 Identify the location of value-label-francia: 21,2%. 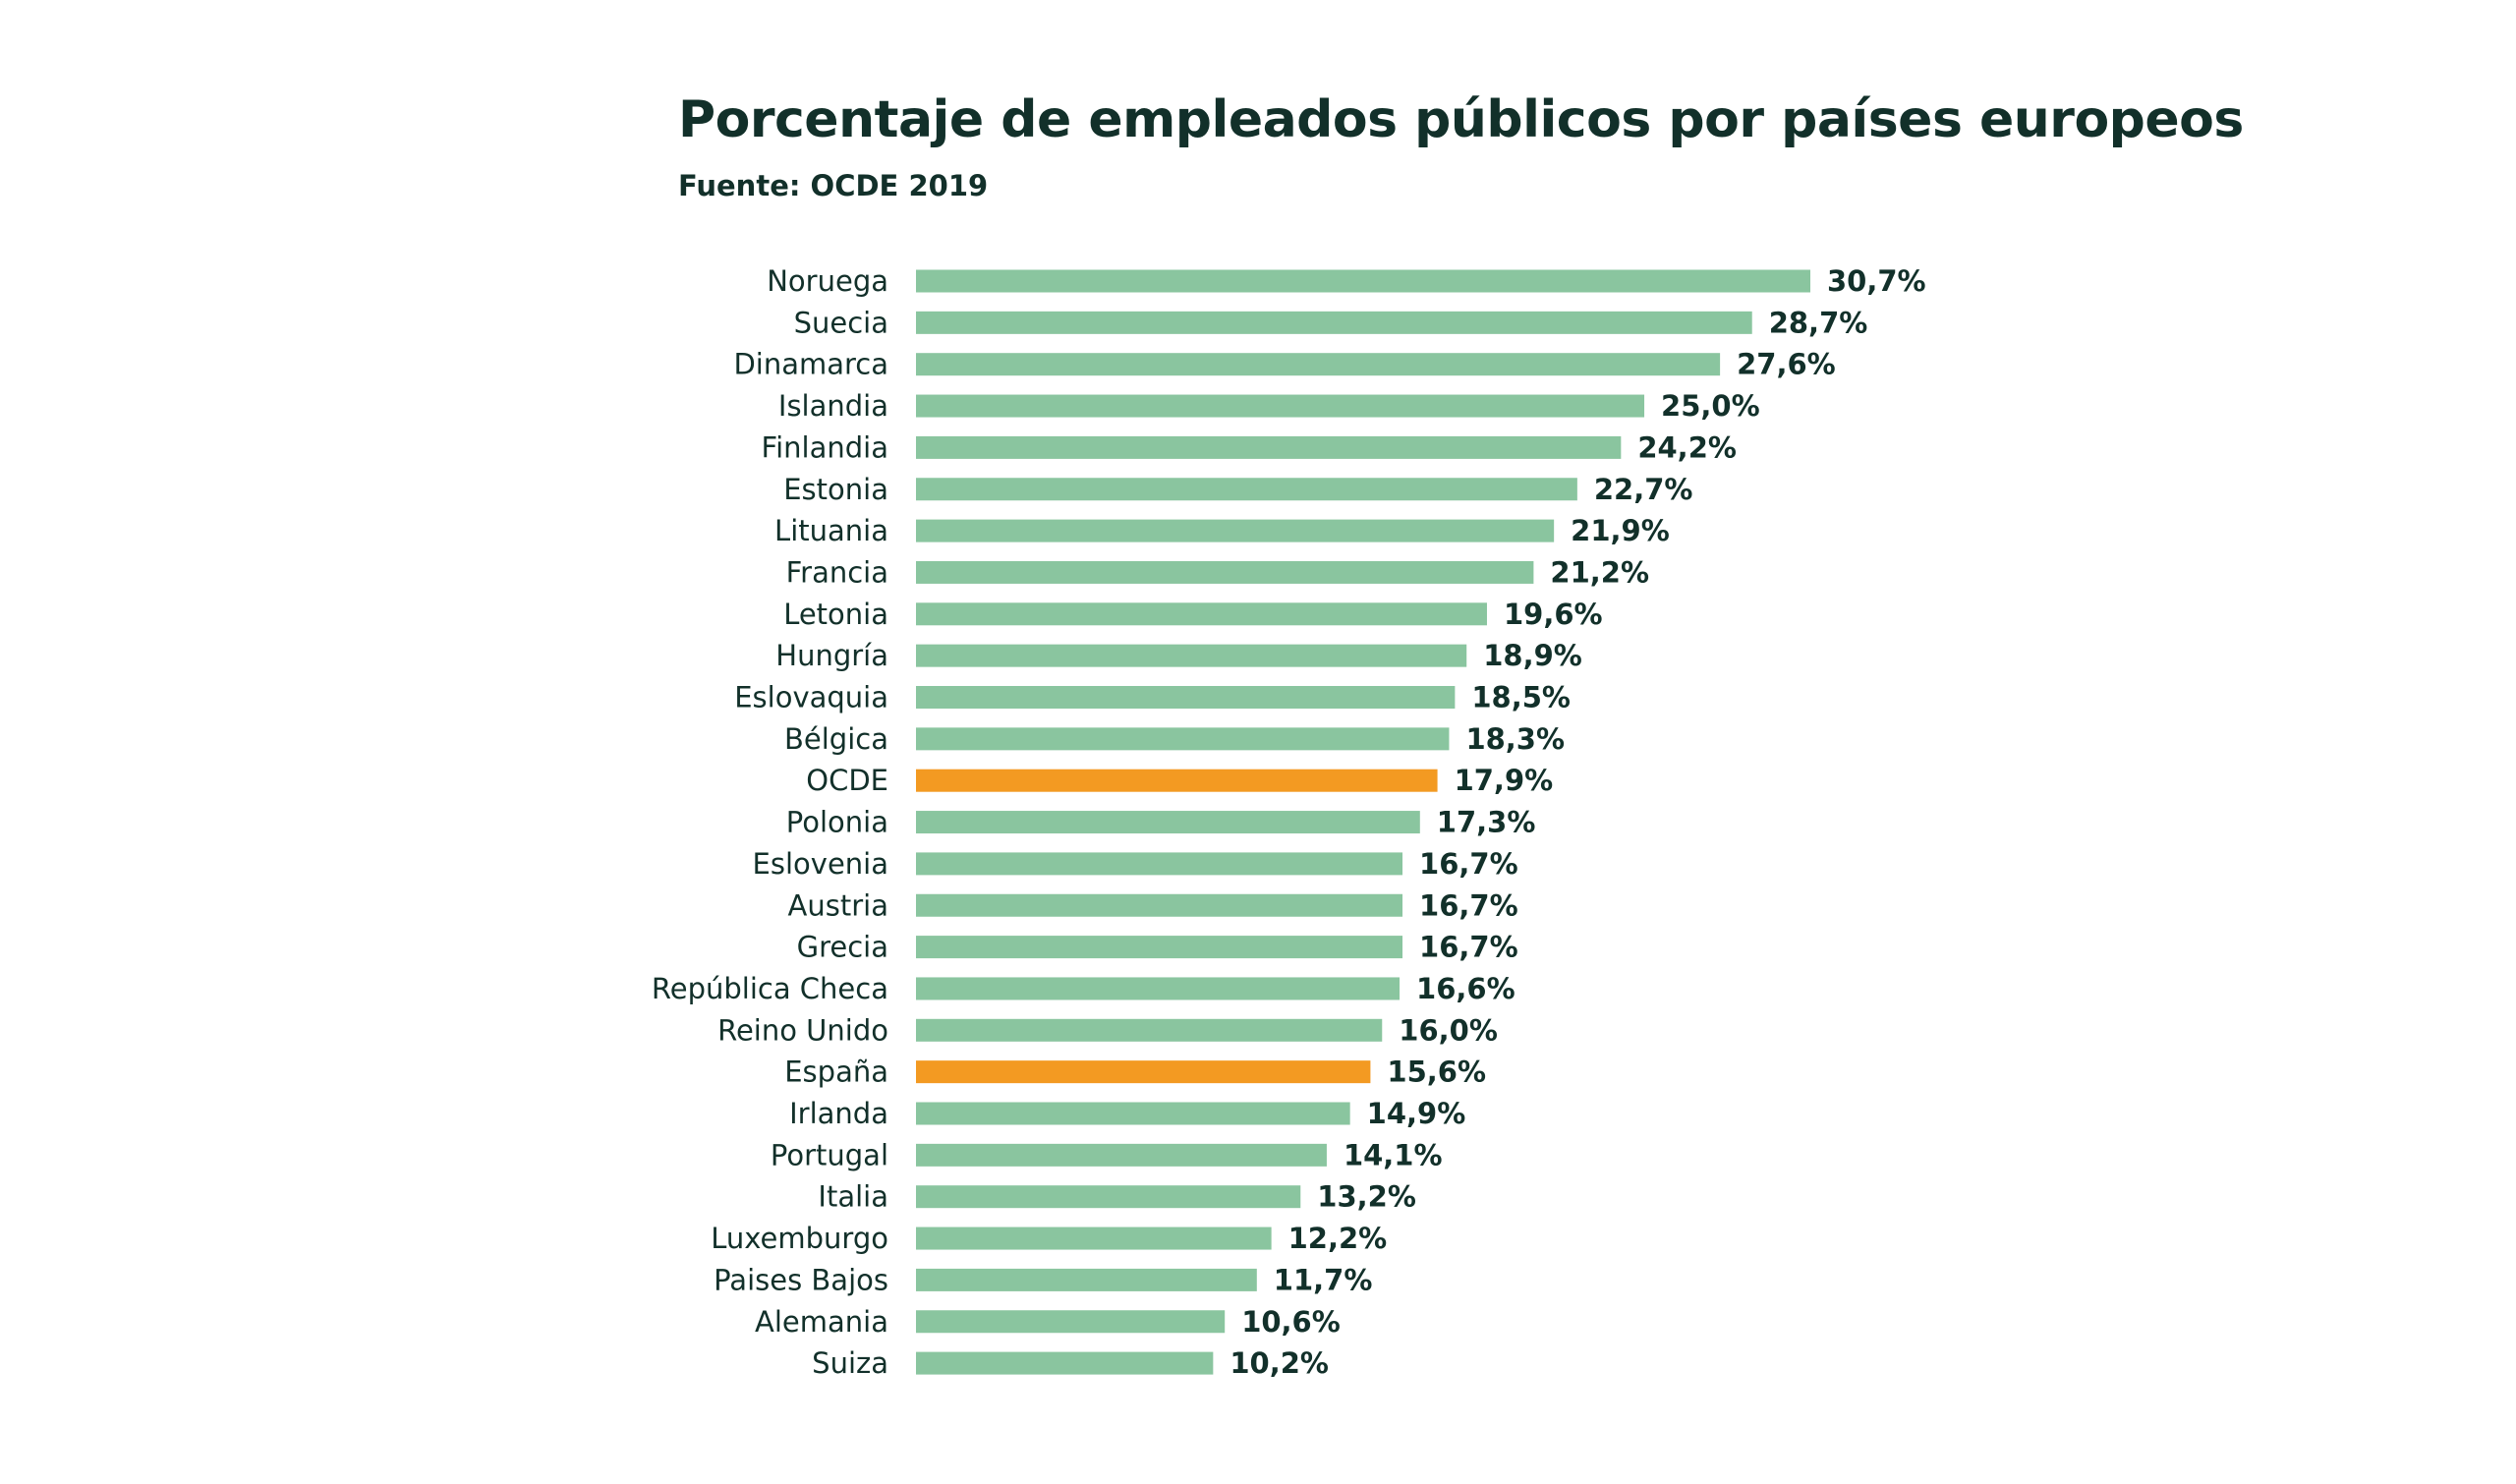
(1599, 572).